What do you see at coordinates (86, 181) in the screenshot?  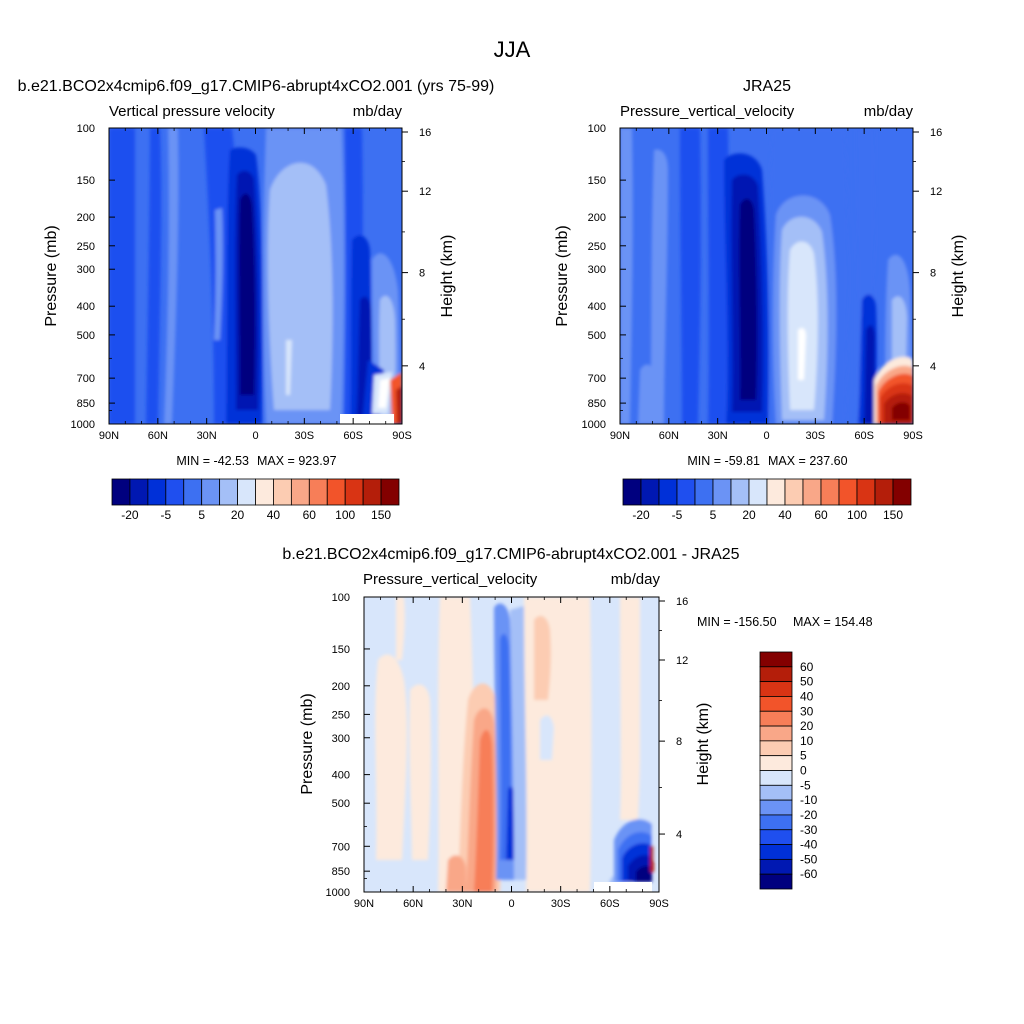 I see `model-y-tick-label: 150` at bounding box center [86, 181].